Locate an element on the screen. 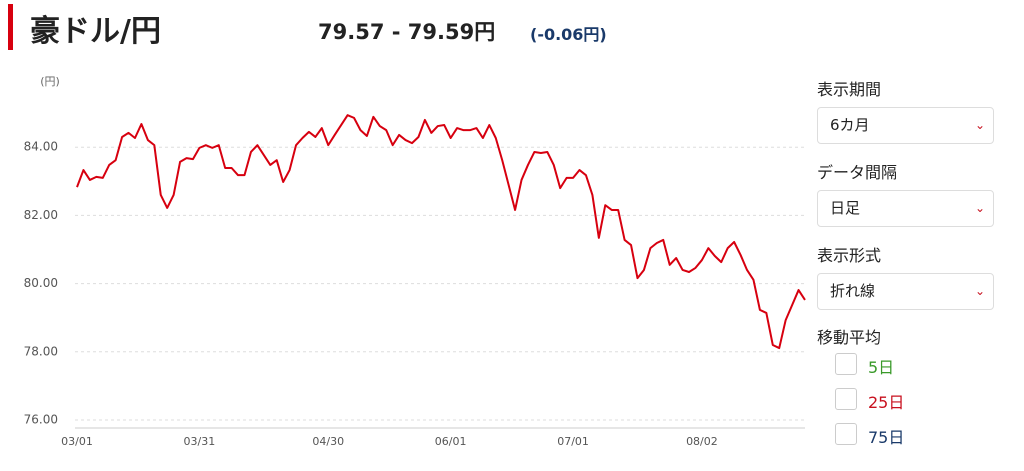 This screenshot has width=1024, height=471. interval-label: データ間隔 is located at coordinates (857, 172).